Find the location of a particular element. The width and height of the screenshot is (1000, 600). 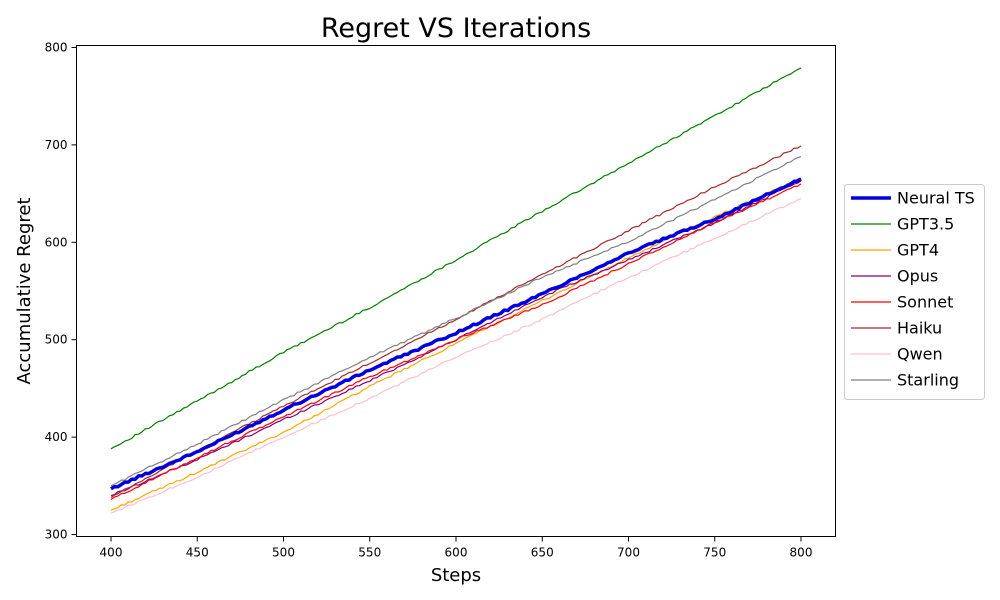

x-tick-label: 800 is located at coordinates (801, 553).